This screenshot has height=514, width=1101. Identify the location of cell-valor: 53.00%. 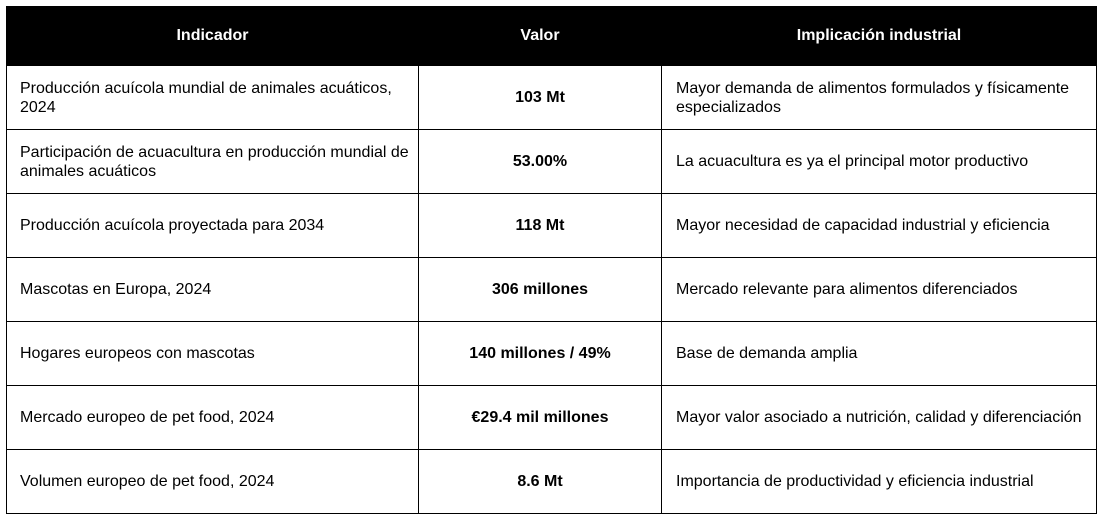
(540, 161).